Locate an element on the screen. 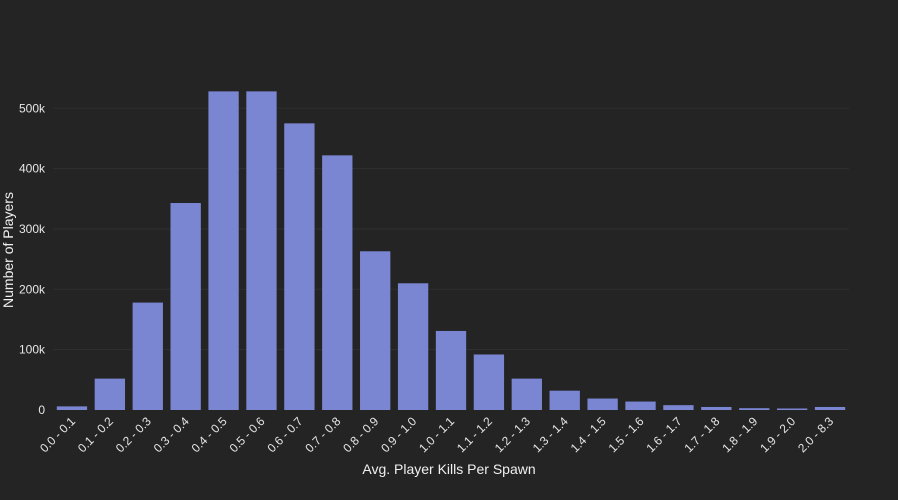  x-tick-label: 1.2 - 1.3 is located at coordinates (512, 434).